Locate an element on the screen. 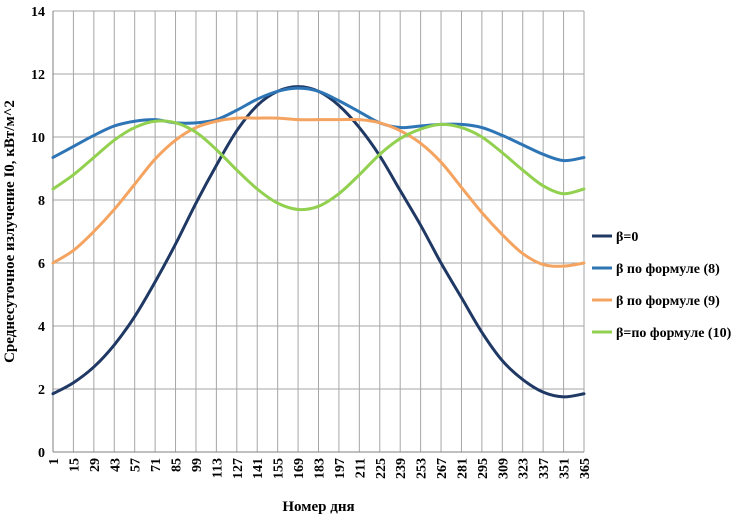  x-tick-label: 99 is located at coordinates (197, 465).